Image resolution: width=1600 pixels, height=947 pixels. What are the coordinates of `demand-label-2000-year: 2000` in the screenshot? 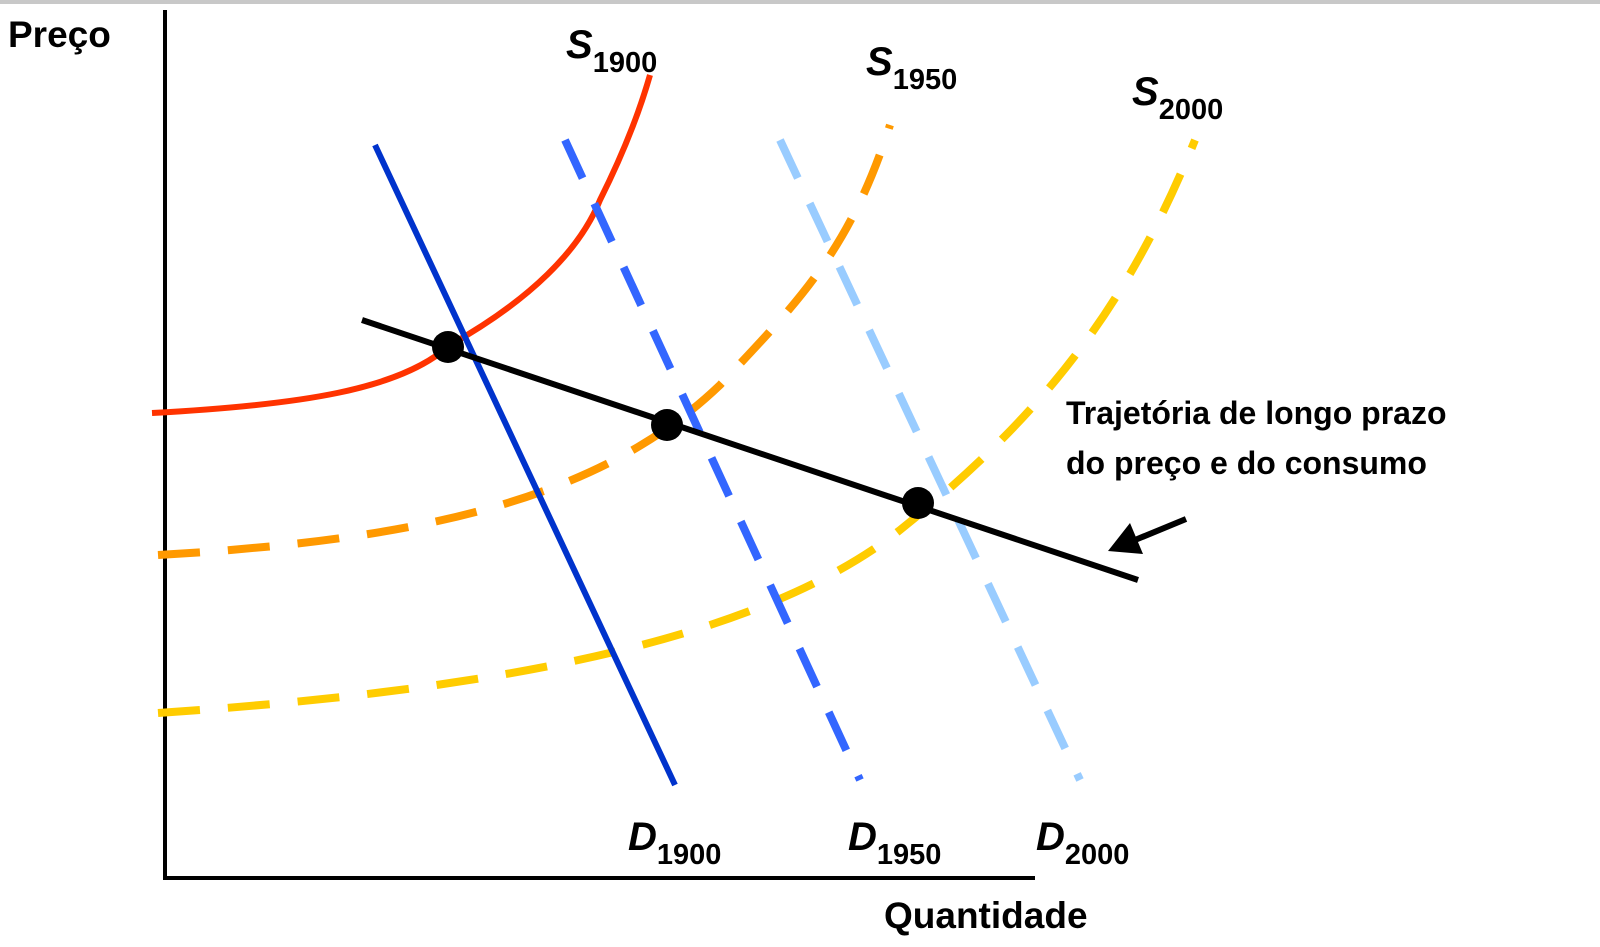 It's located at (1097, 855).